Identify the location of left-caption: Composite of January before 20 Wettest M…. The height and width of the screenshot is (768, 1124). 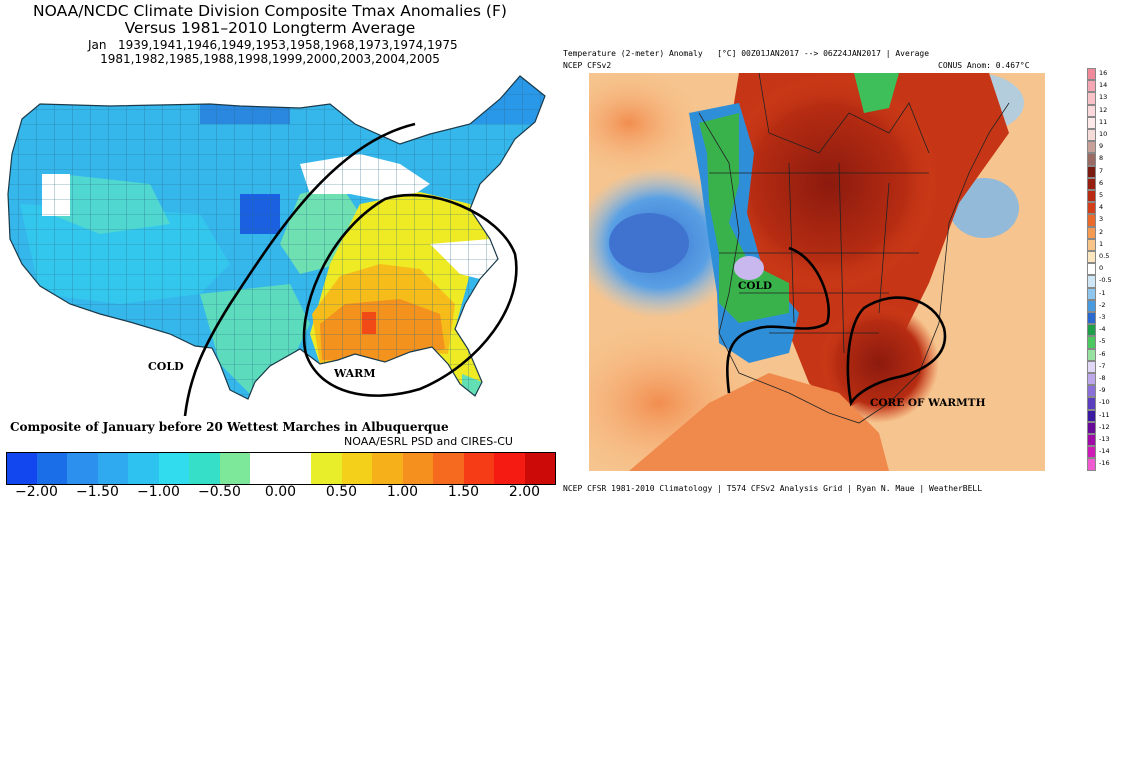
(229, 427).